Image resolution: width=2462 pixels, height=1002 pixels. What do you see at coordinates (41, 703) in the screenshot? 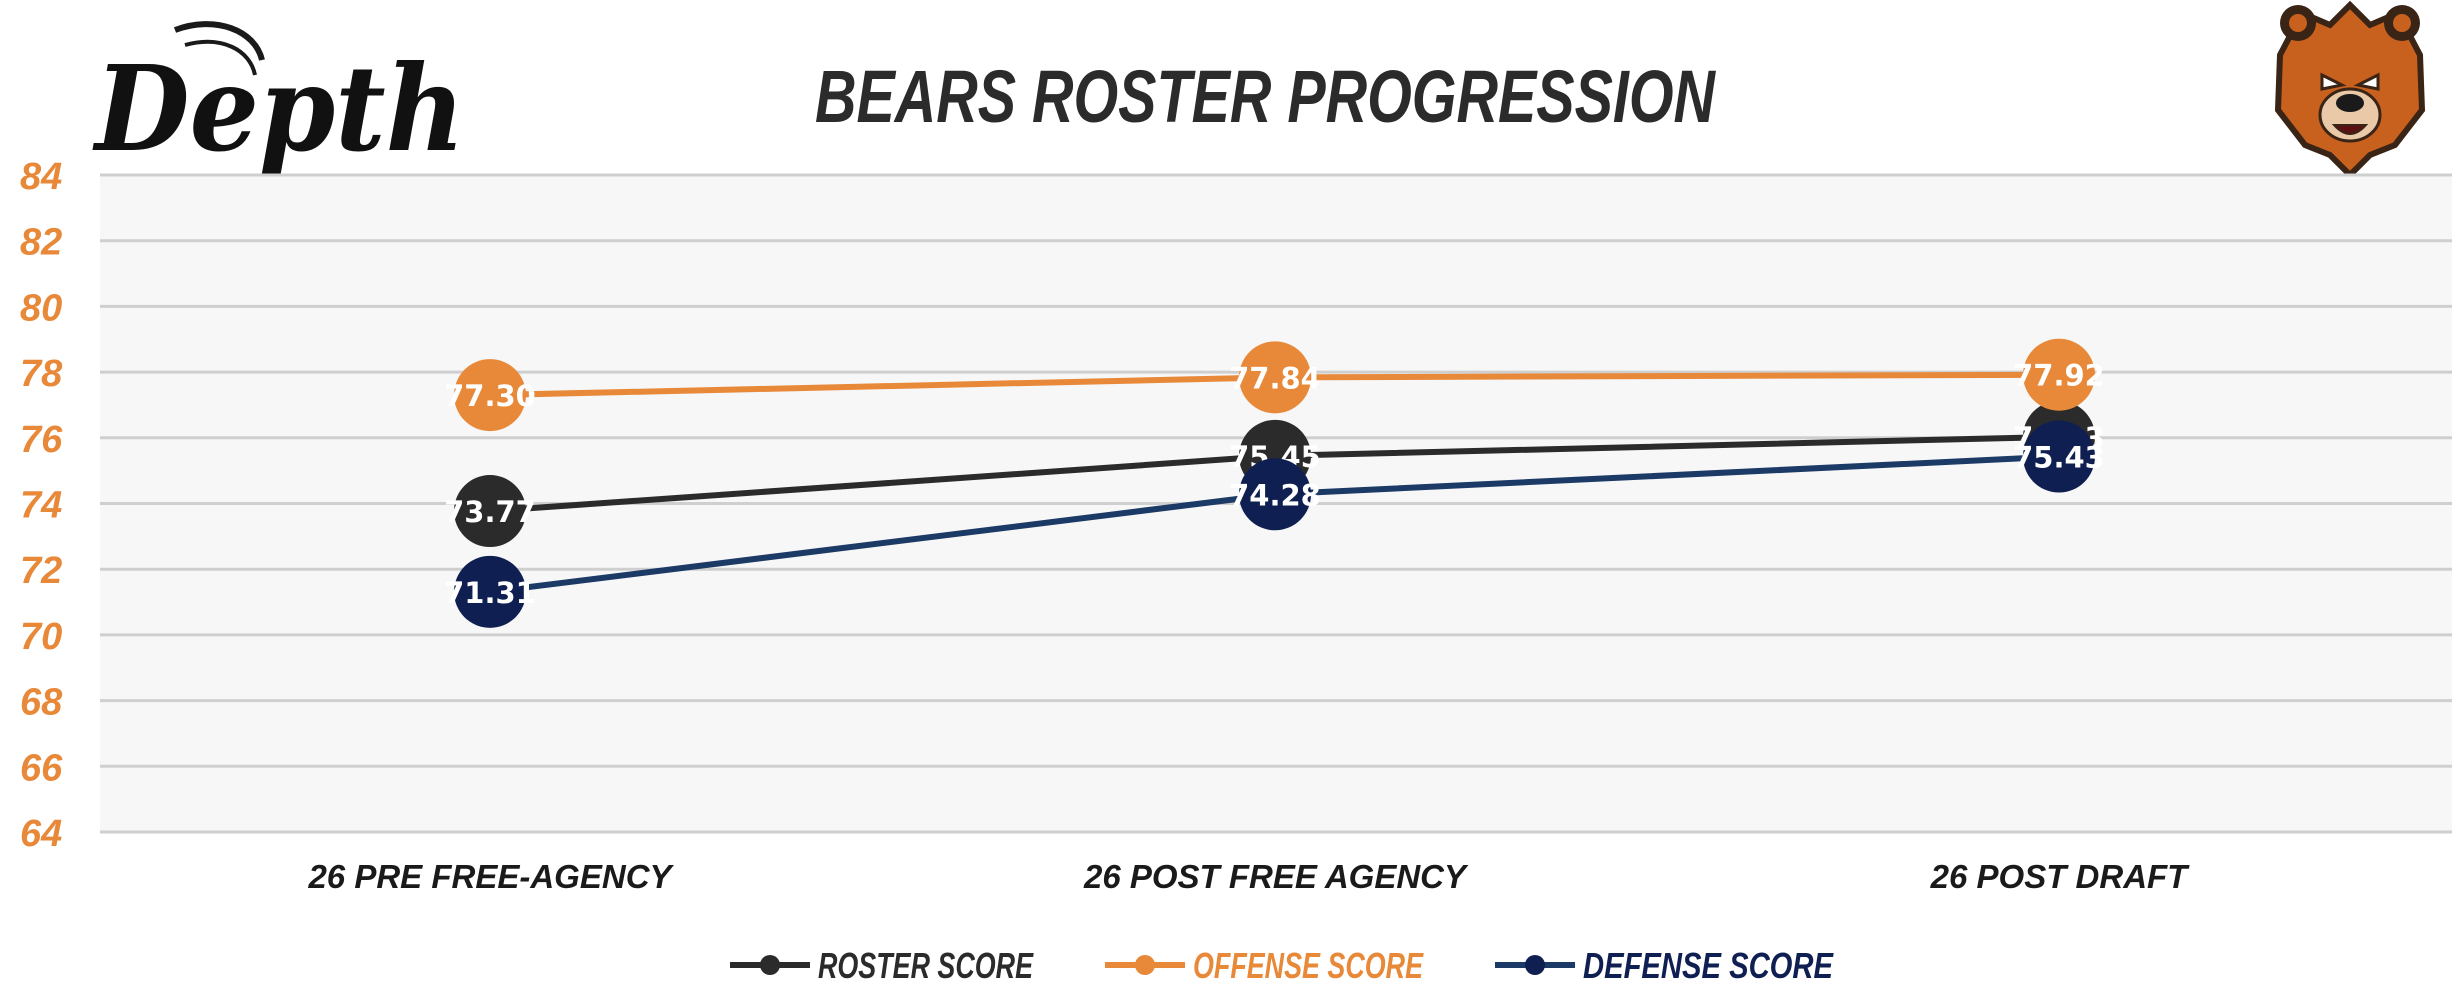
I see `y-tick-label: 68` at bounding box center [41, 703].